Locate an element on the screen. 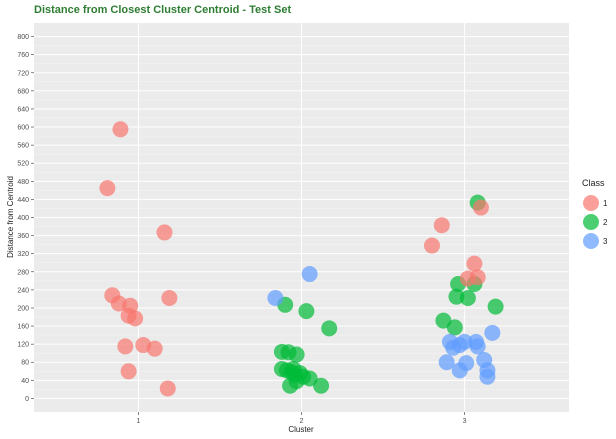 The height and width of the screenshot is (439, 616). y-tick-label: 320 is located at coordinates (23, 254).